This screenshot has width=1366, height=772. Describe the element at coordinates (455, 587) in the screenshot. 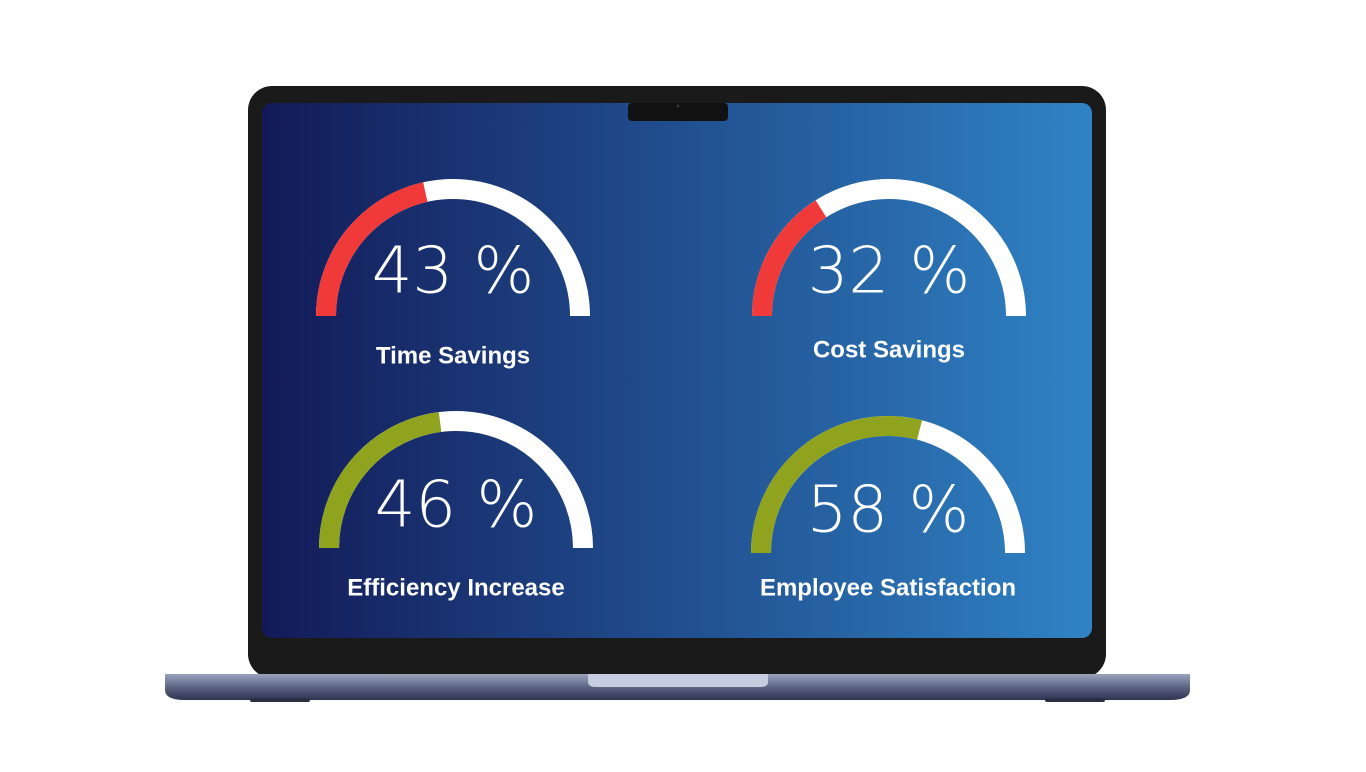

I see `gauge-title: Efficiency Increase` at that location.